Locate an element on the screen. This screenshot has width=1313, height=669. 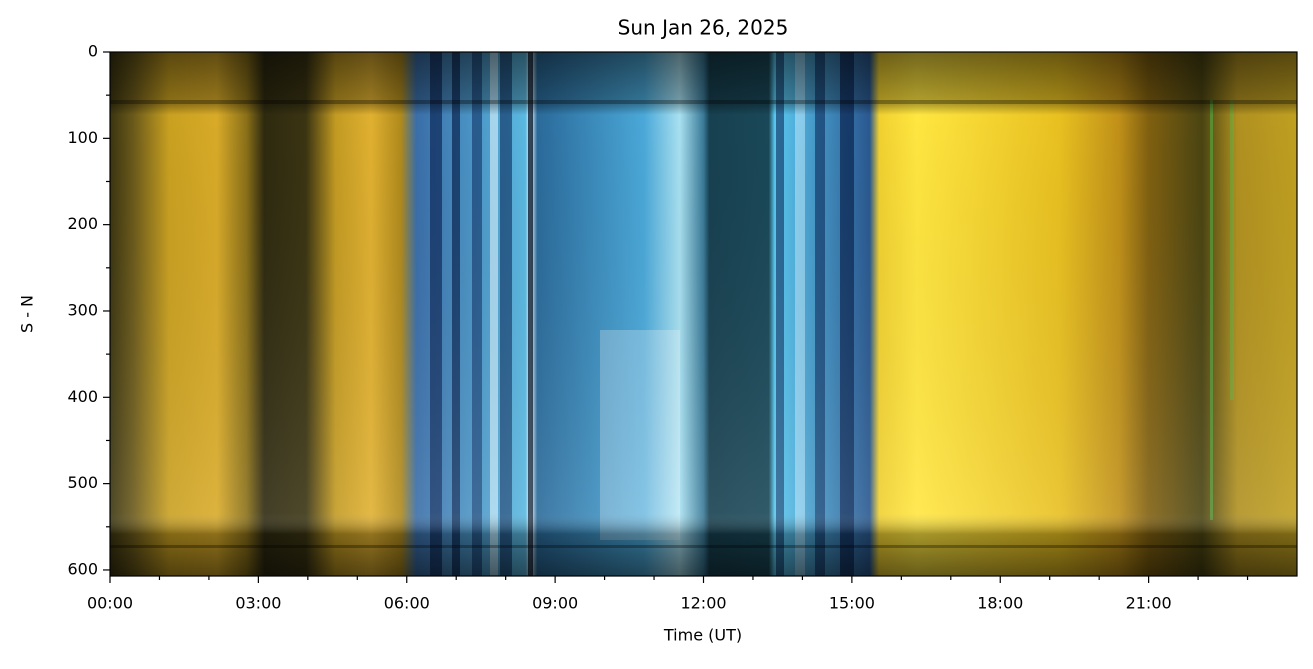
chart-title: Sun Jan 26, 2025 is located at coordinates (703, 28).